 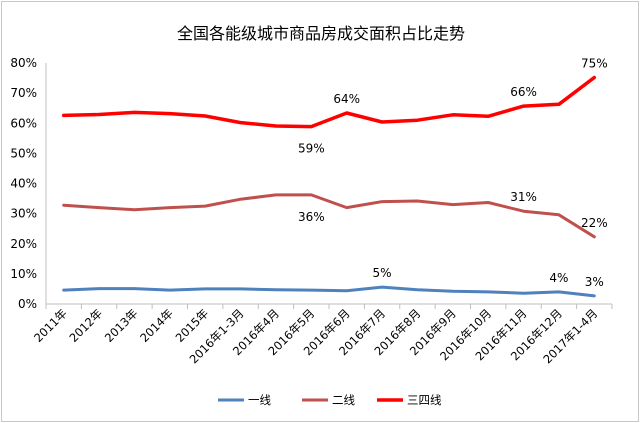 What do you see at coordinates (523, 197) in the screenshot?
I see `data-label: 31%` at bounding box center [523, 197].